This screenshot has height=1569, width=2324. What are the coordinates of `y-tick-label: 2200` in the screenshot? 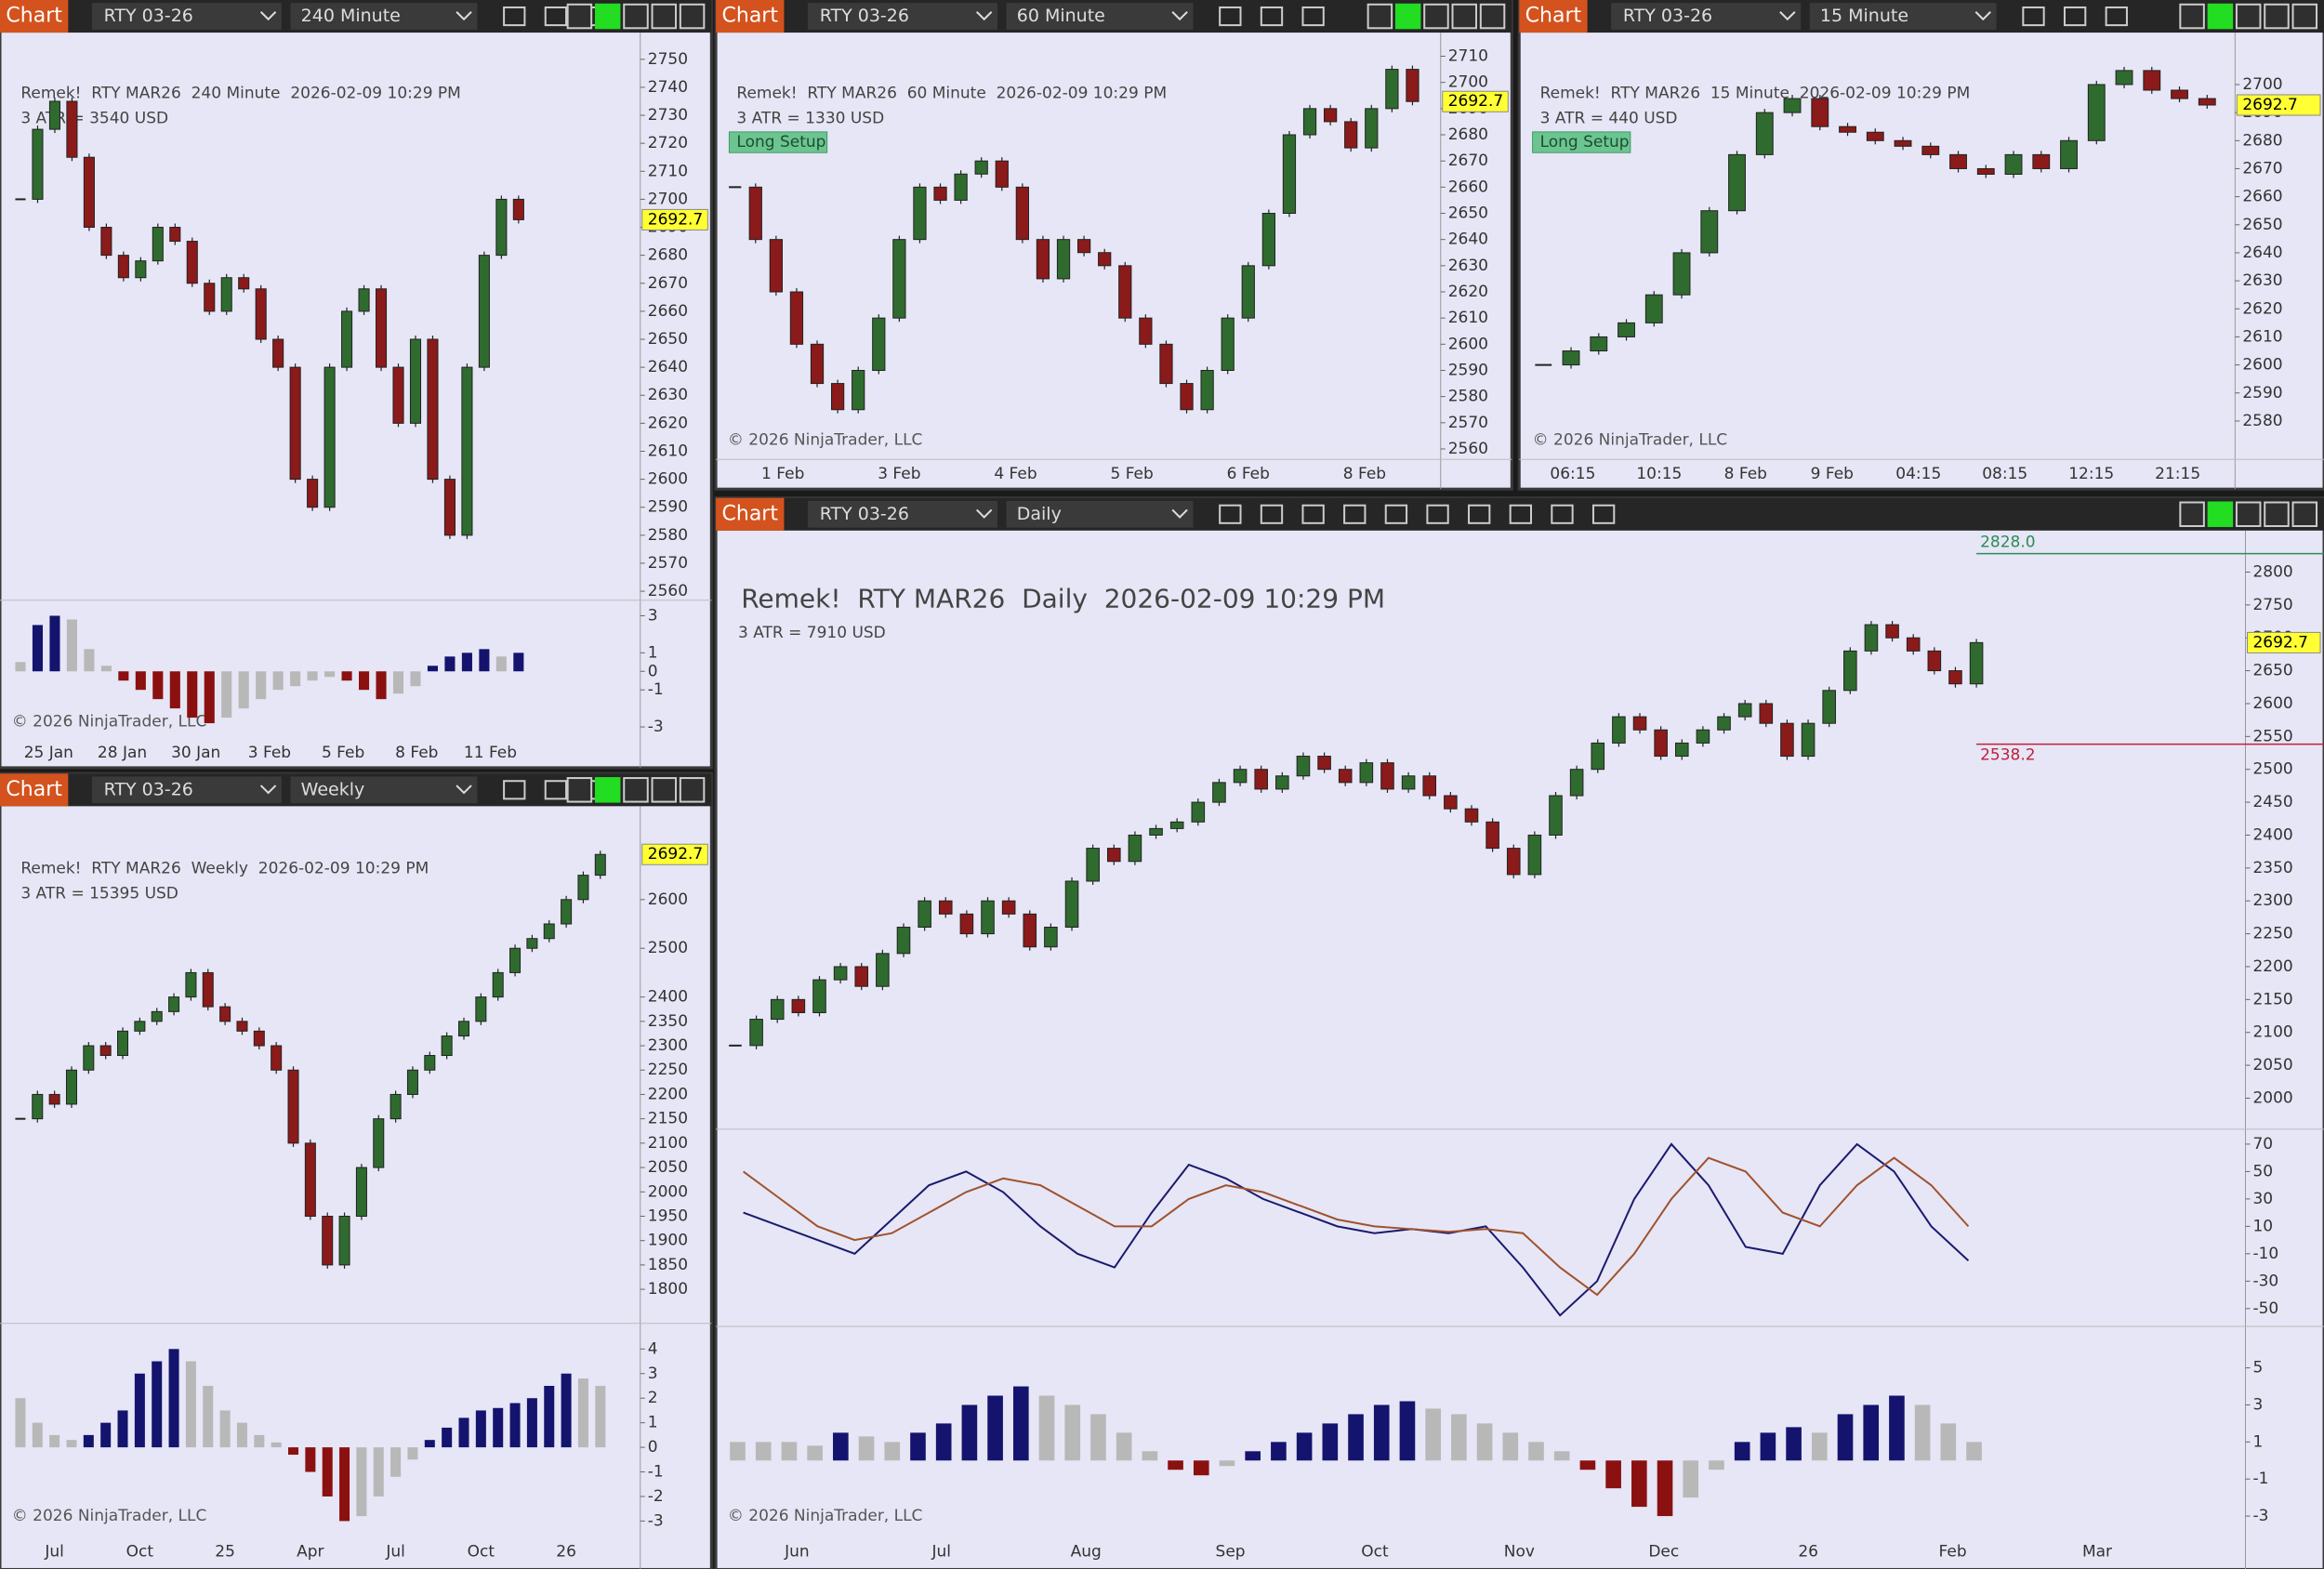 It's located at (668, 1094).